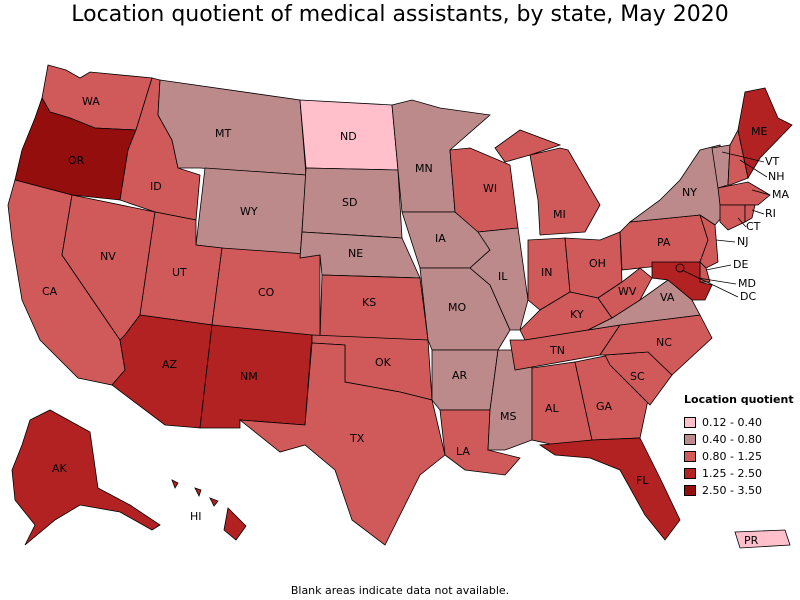 The width and height of the screenshot is (800, 600). I want to click on label-DE: DE, so click(740, 264).